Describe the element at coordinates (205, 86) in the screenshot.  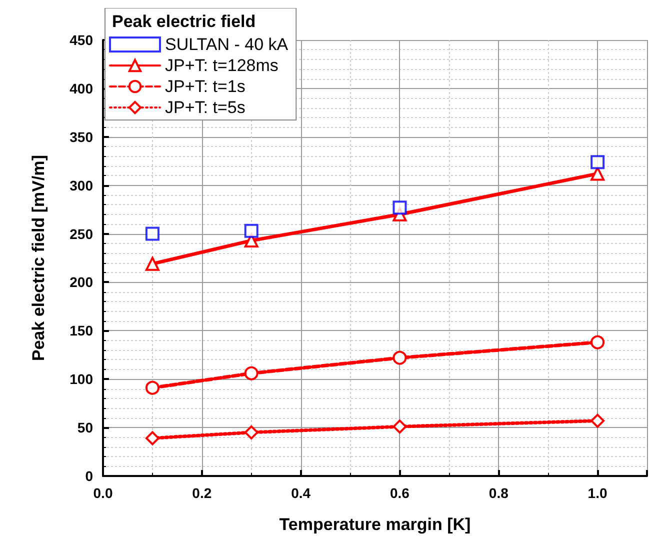
I see `legend-label: JP+T: t=1s` at that location.